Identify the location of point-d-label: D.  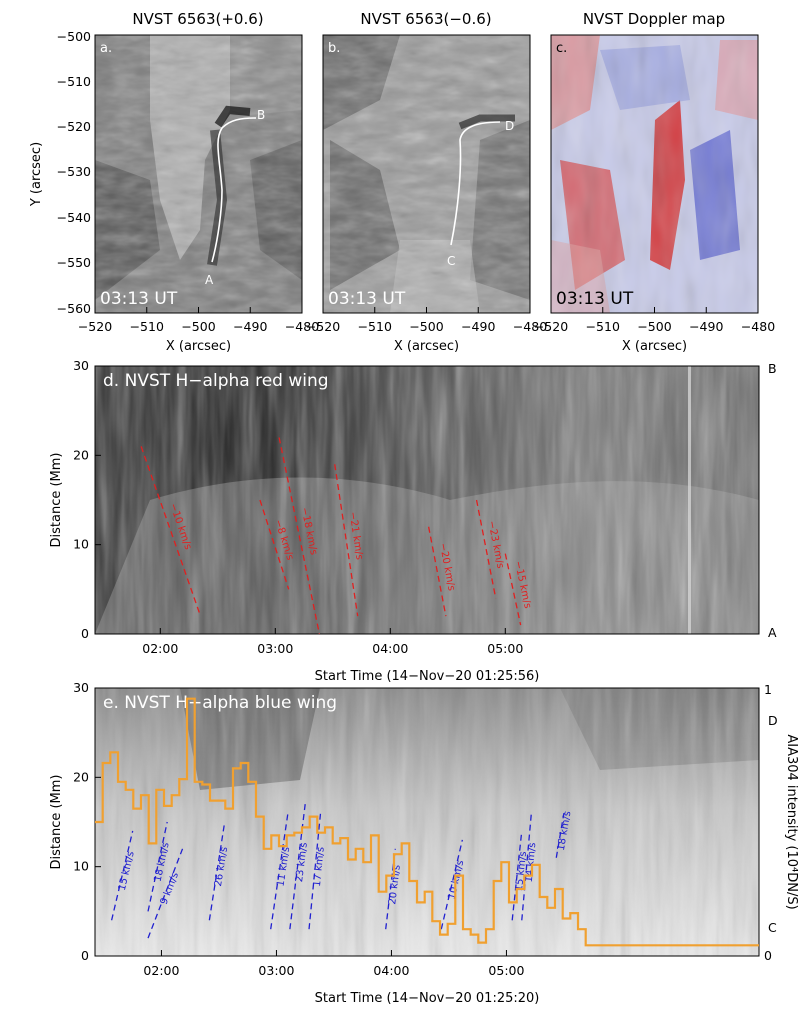
(509, 126).